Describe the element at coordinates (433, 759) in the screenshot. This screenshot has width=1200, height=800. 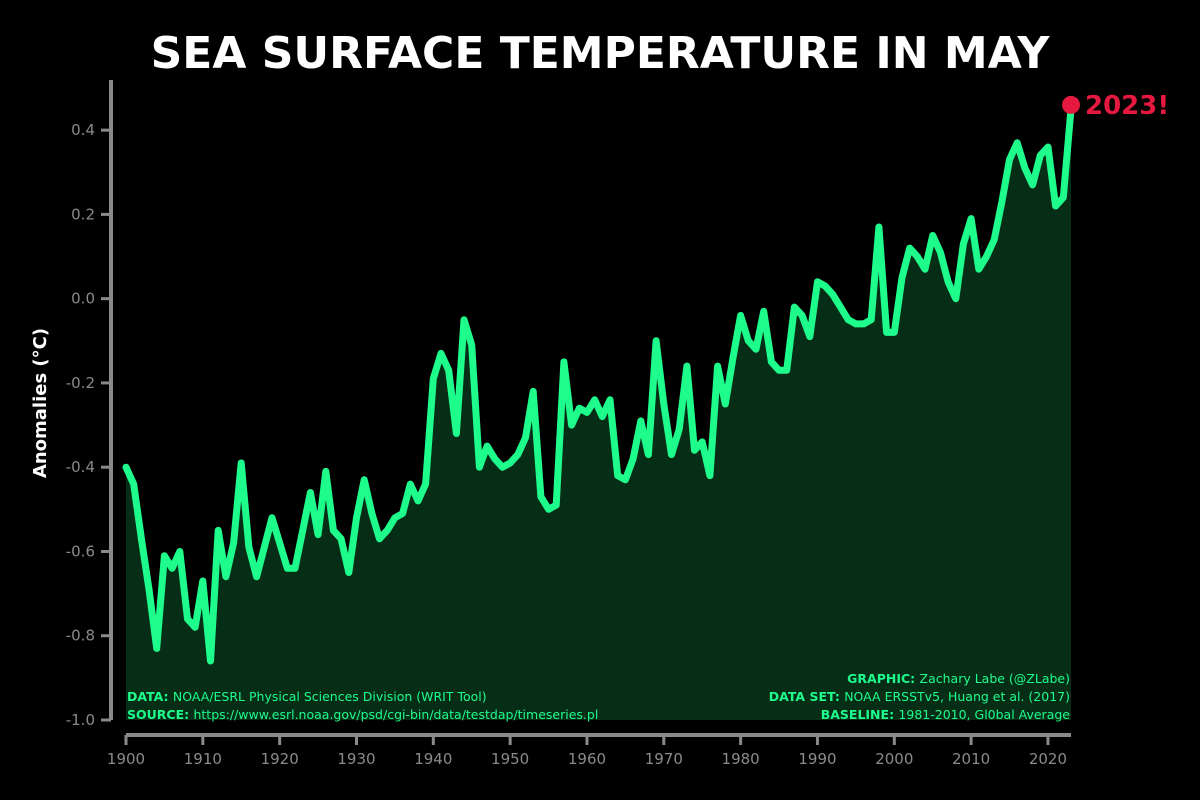
I see `x-tick-label: 1940` at that location.